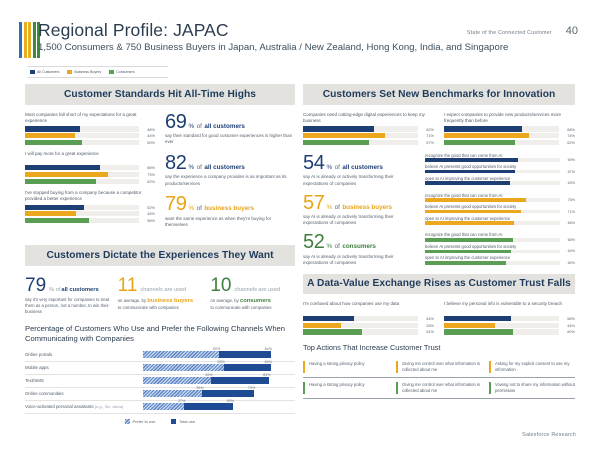 The height and width of the screenshot is (450, 600). I want to click on channel-prefer-bar, so click(173, 394).